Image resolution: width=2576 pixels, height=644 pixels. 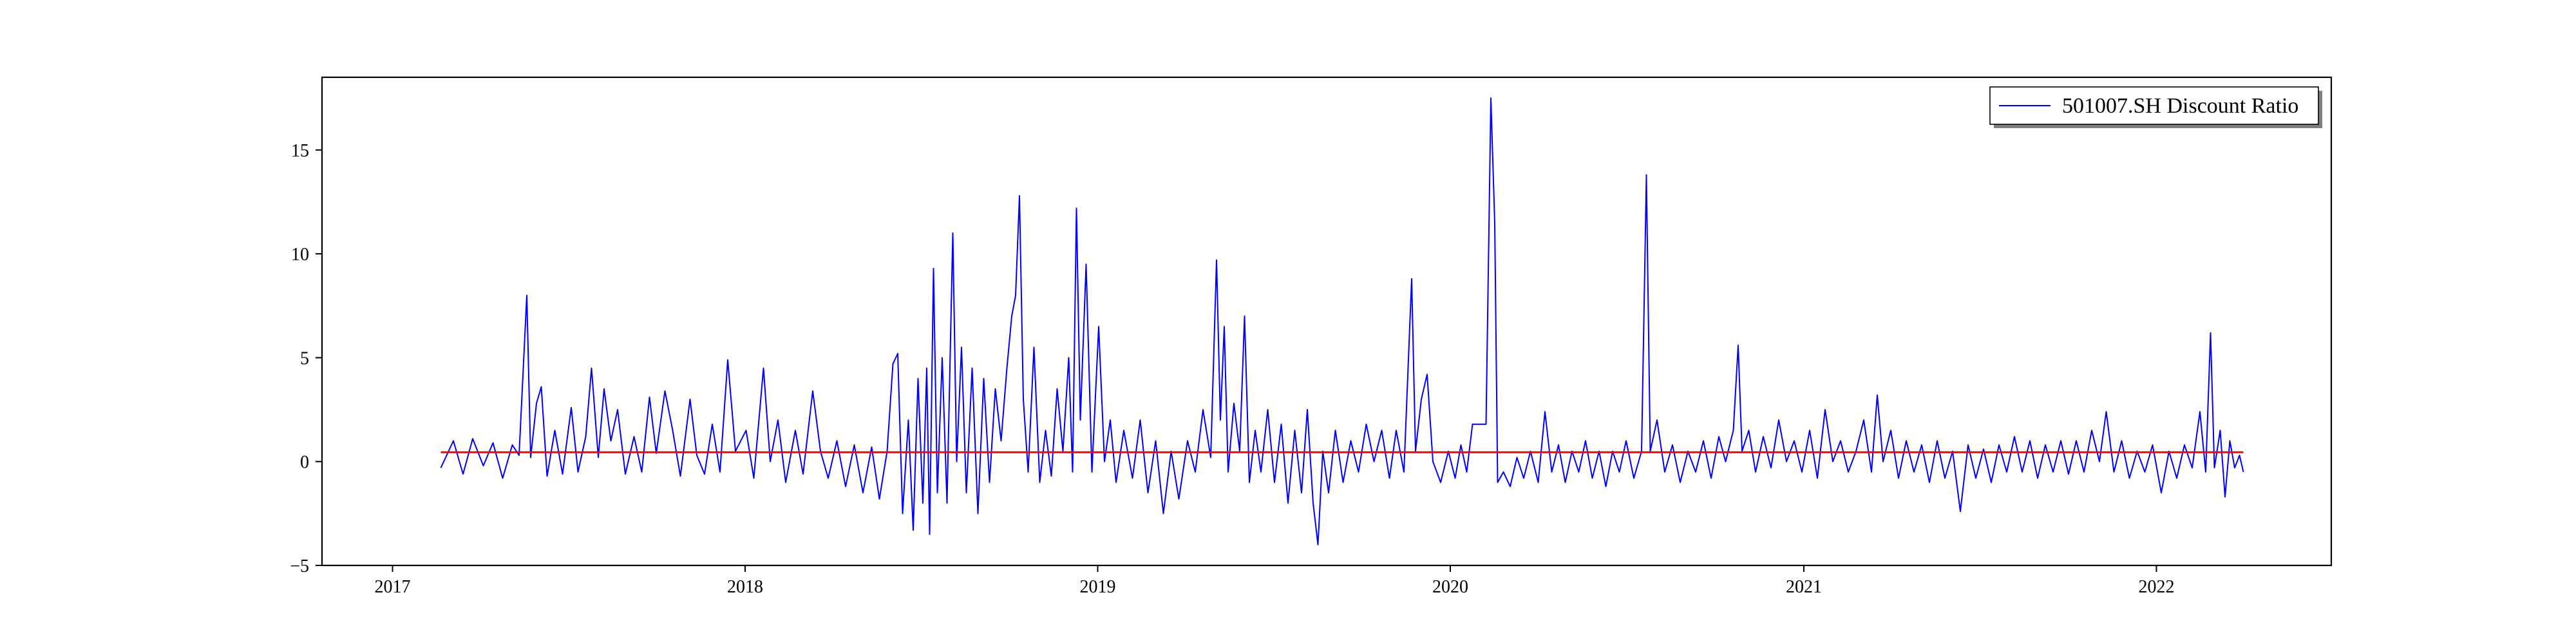 What do you see at coordinates (2180, 106) in the screenshot?
I see `legend-label-discount-ratio: 501007.SH Discount Ratio` at bounding box center [2180, 106].